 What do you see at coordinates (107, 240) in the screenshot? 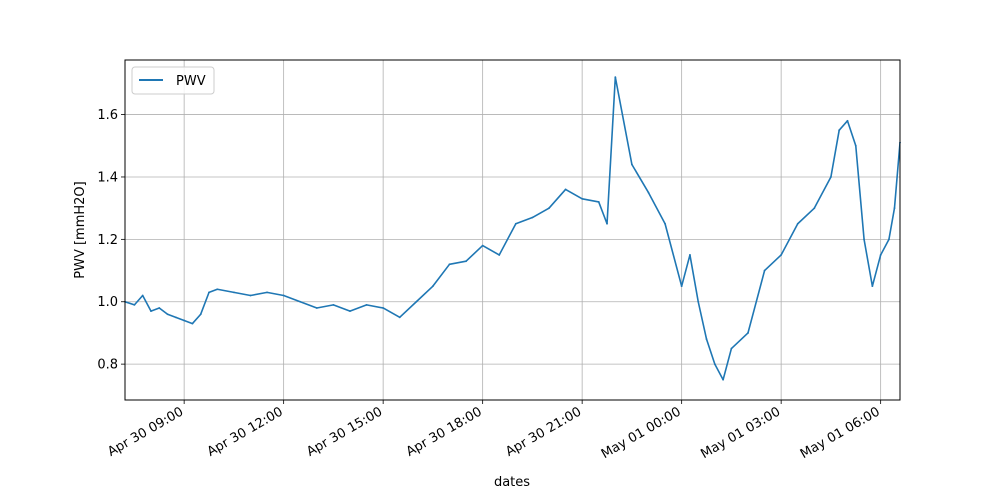
I see `y-tick-label: 1.2` at bounding box center [107, 240].